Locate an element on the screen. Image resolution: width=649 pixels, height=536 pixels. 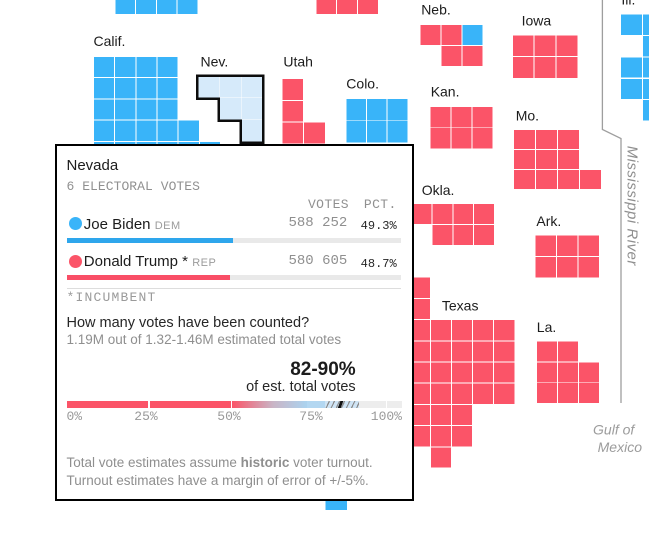
svg-text: Mexico is located at coordinates (620, 447).